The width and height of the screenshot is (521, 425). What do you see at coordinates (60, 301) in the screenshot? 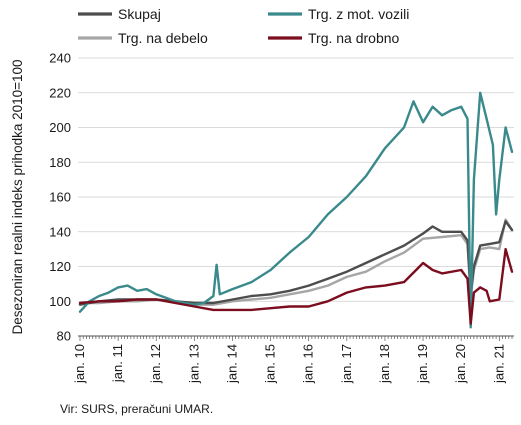
I see `y-tick-label: 100` at bounding box center [60, 301].